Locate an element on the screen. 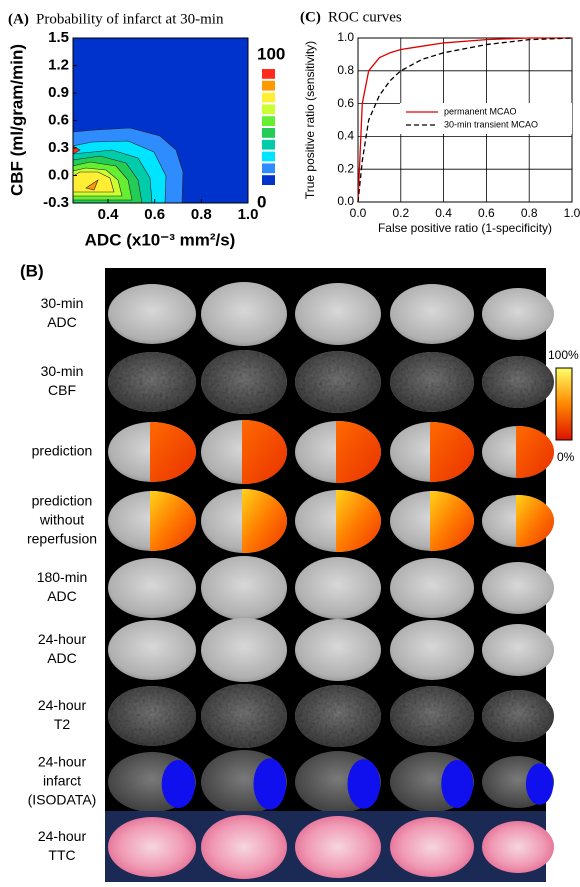 The height and width of the screenshot is (887, 580). chart-title: Probability of infarct at 30-min is located at coordinates (130, 19).